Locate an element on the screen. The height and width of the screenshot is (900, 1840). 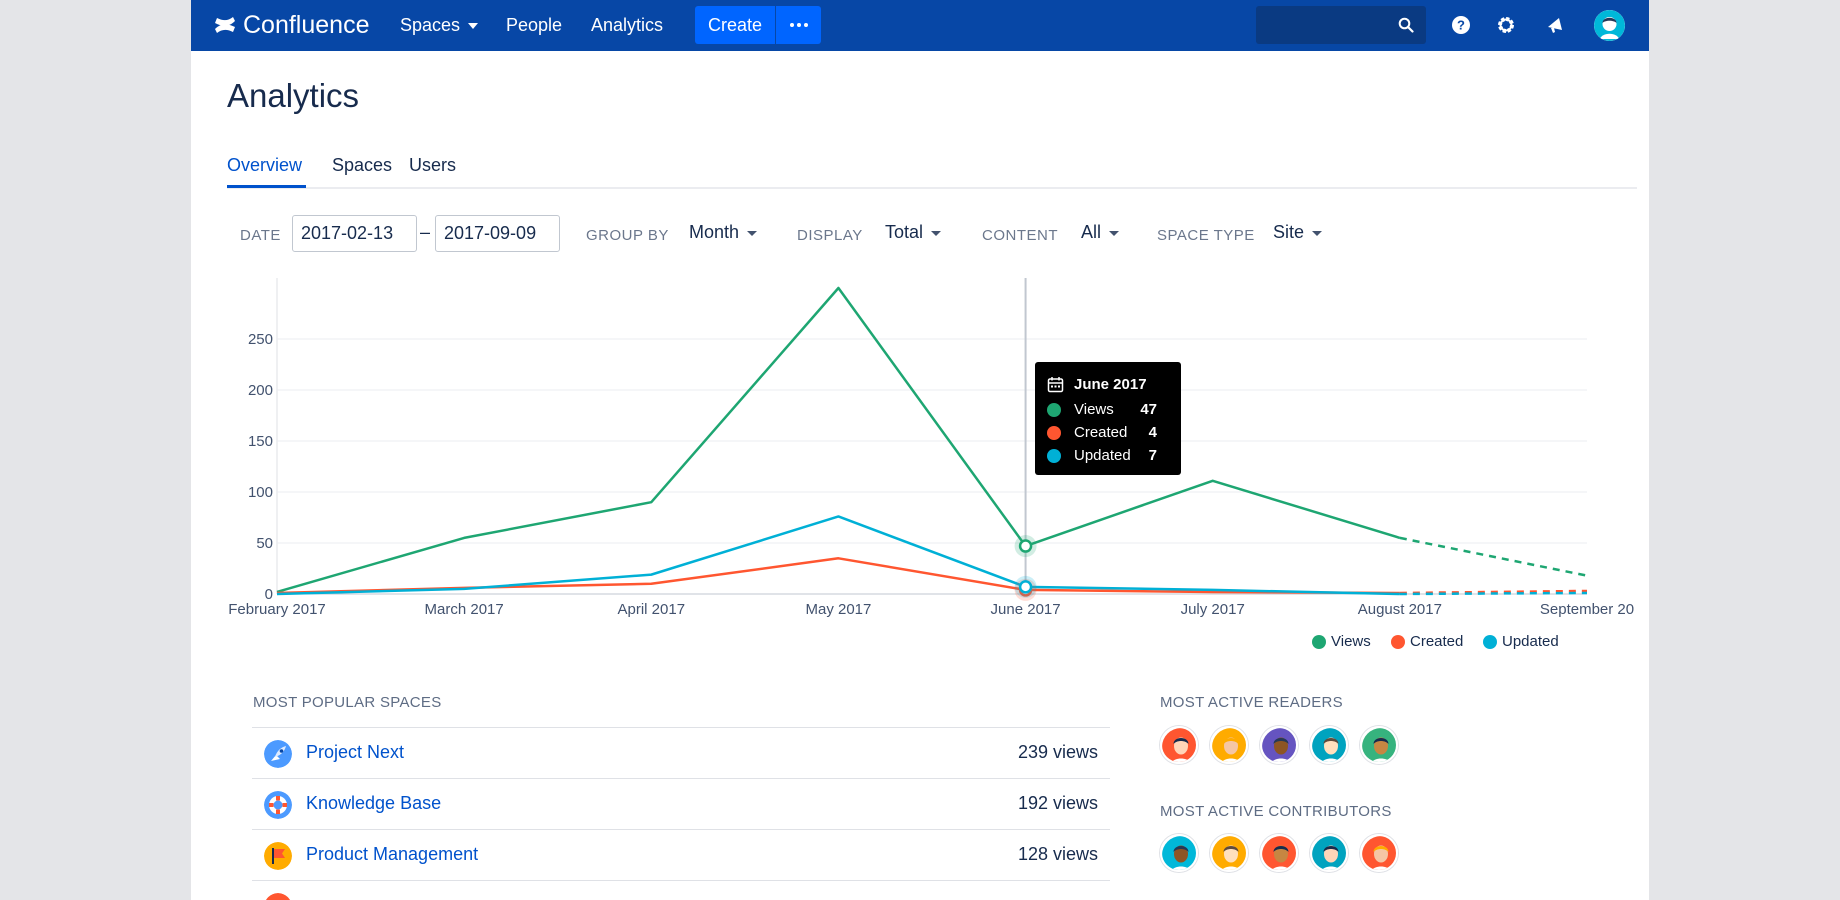
y-tick-label: 50 is located at coordinates (264, 543).